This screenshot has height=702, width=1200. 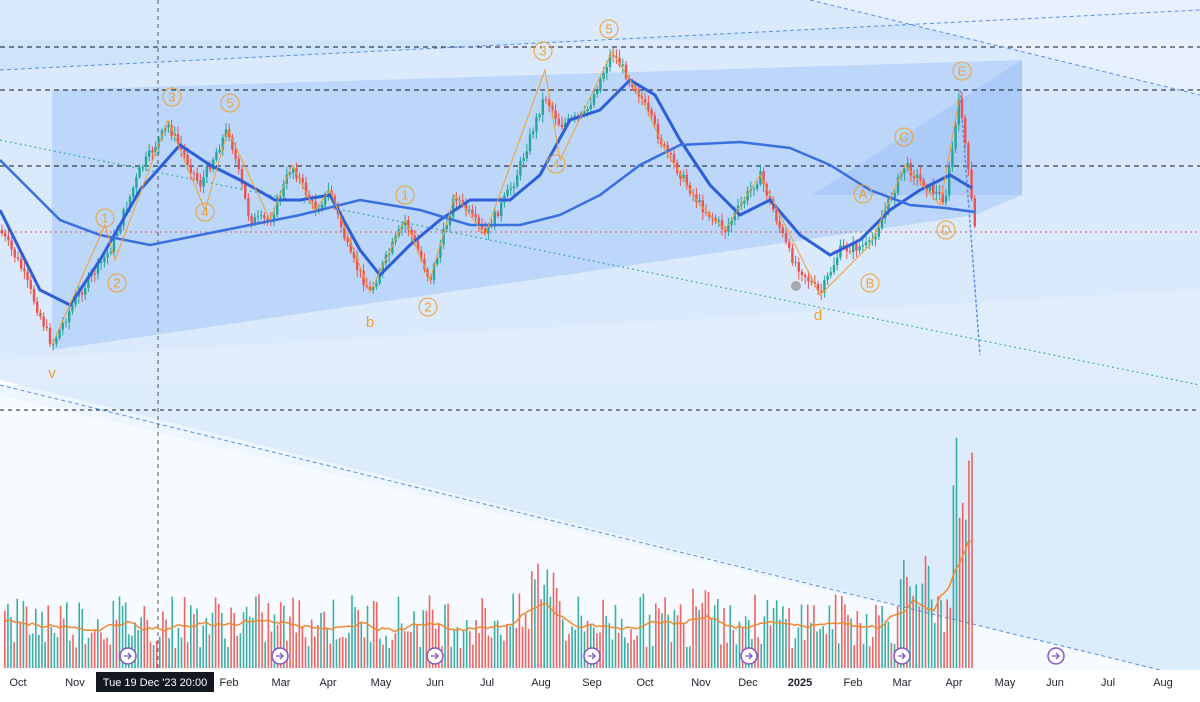 What do you see at coordinates (171, 97) in the screenshot?
I see `wave-label-3: 3` at bounding box center [171, 97].